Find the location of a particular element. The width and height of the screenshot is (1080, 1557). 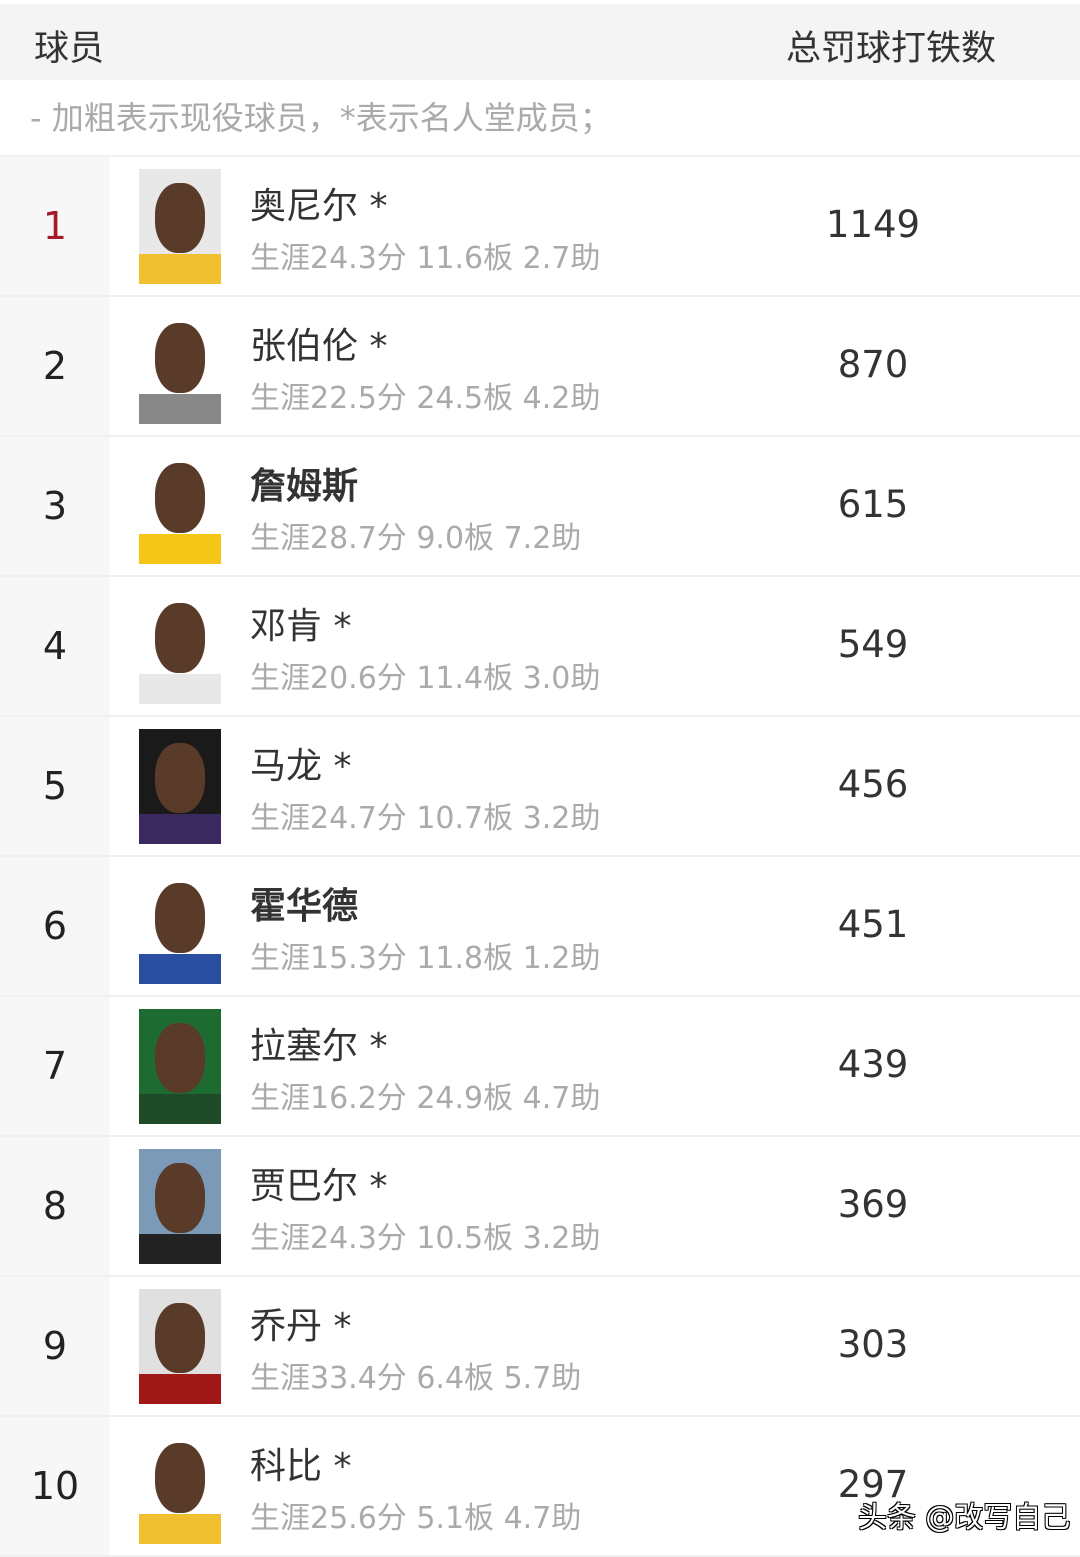

table-row: 7 拉塞尔 * 生涯16.2分 24.9板 4.7助 439 is located at coordinates (540, 1067).